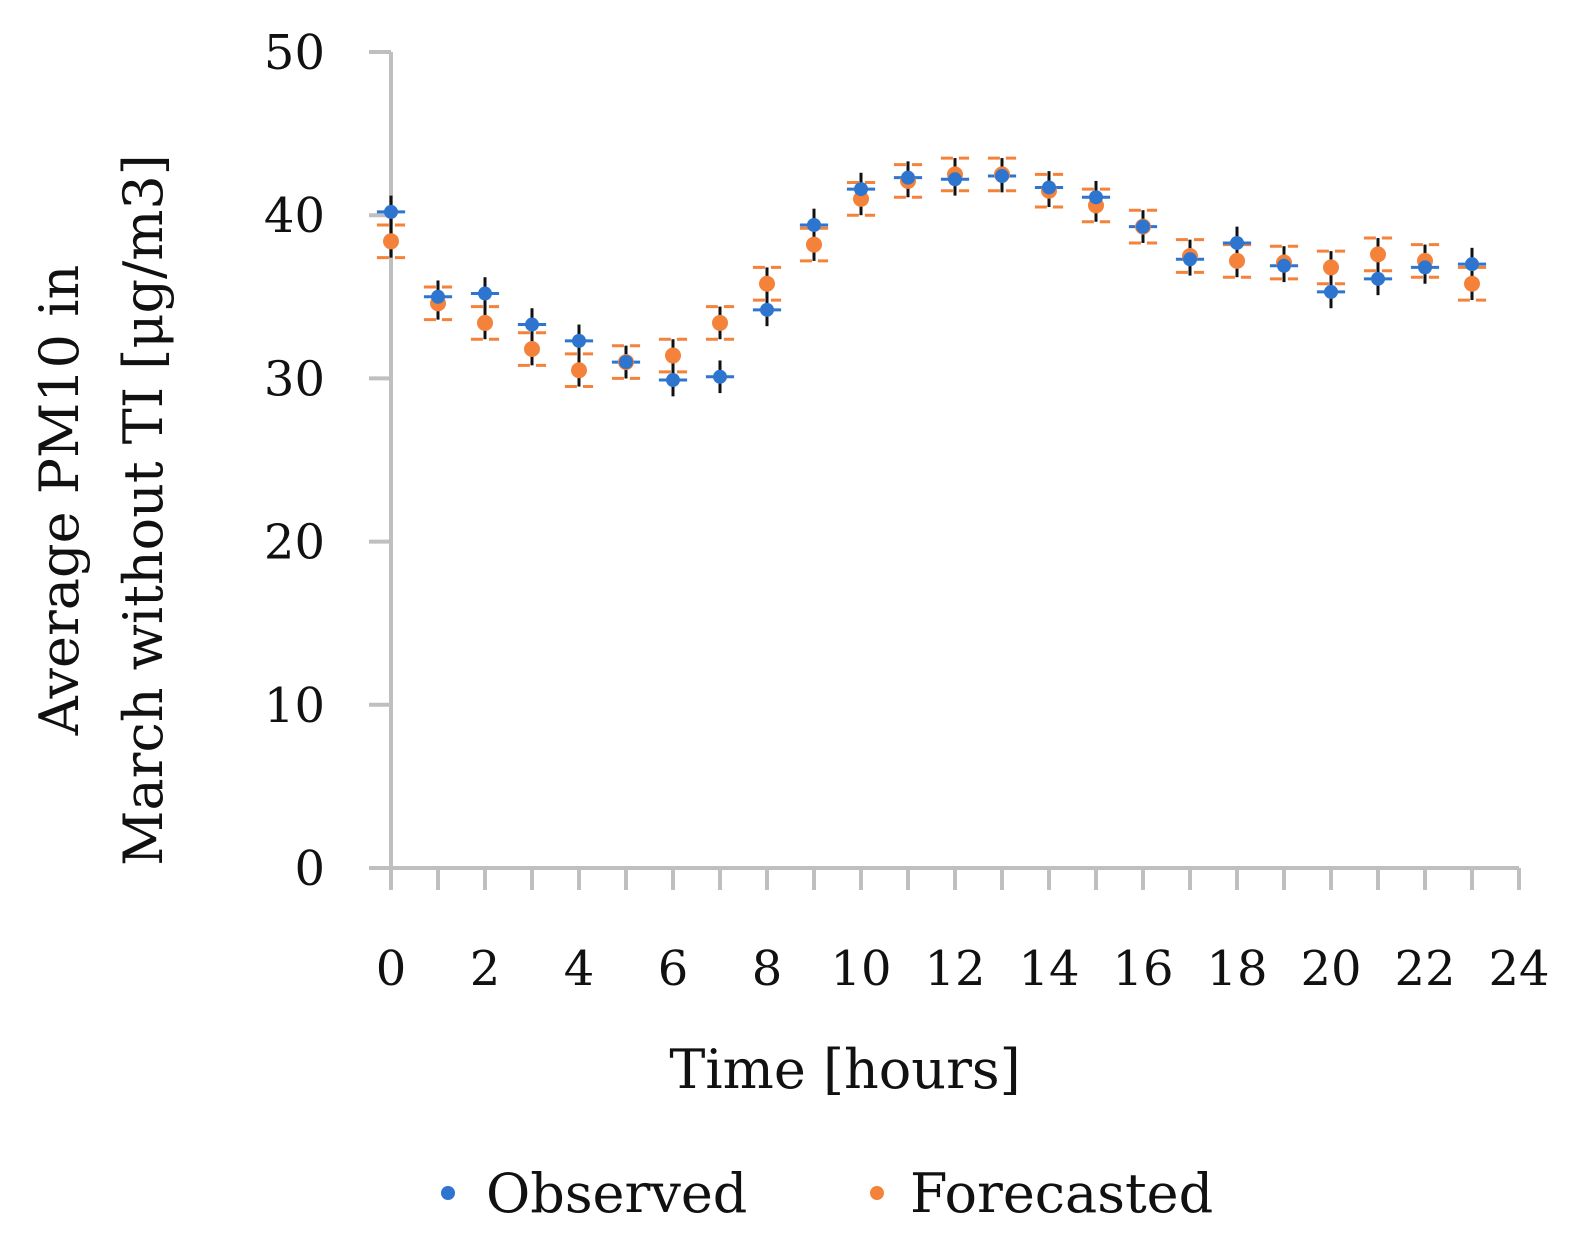 This screenshot has height=1250, width=1586. Describe the element at coordinates (143, 510) in the screenshot. I see `y-axis-title-line-2: March without TI [μg/m3]` at that location.